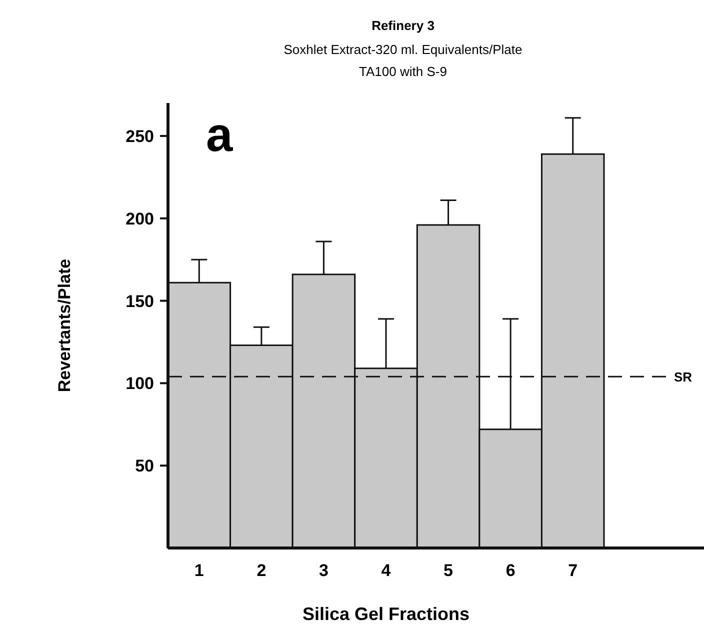  I want to click on y-tick-label: 250, so click(140, 136).